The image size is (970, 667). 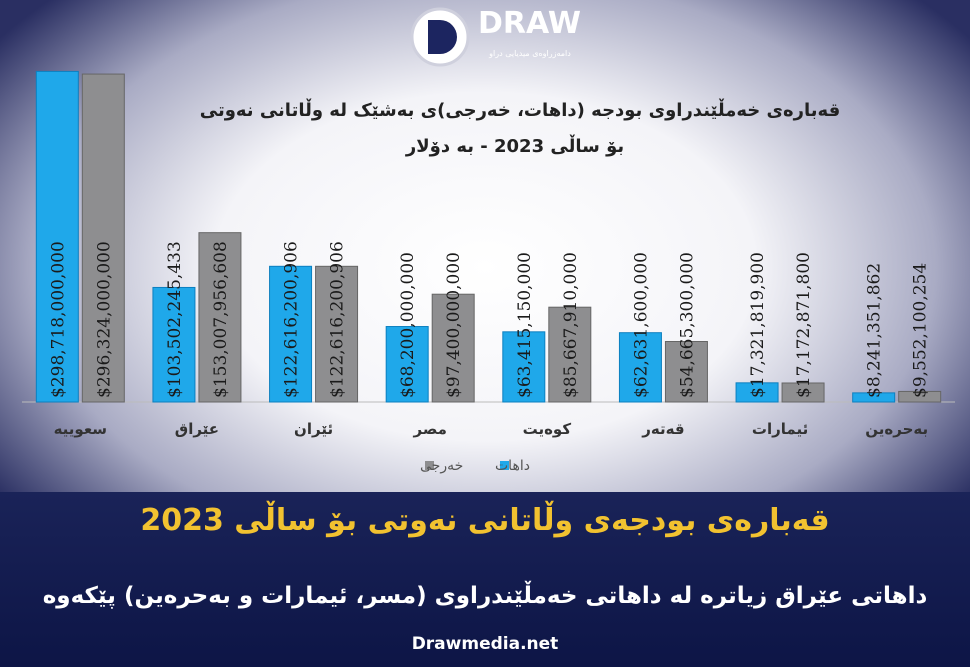 I want to click on logo: DRAW دامەزراوەی میدیایی دراو, so click(x=495, y=36).